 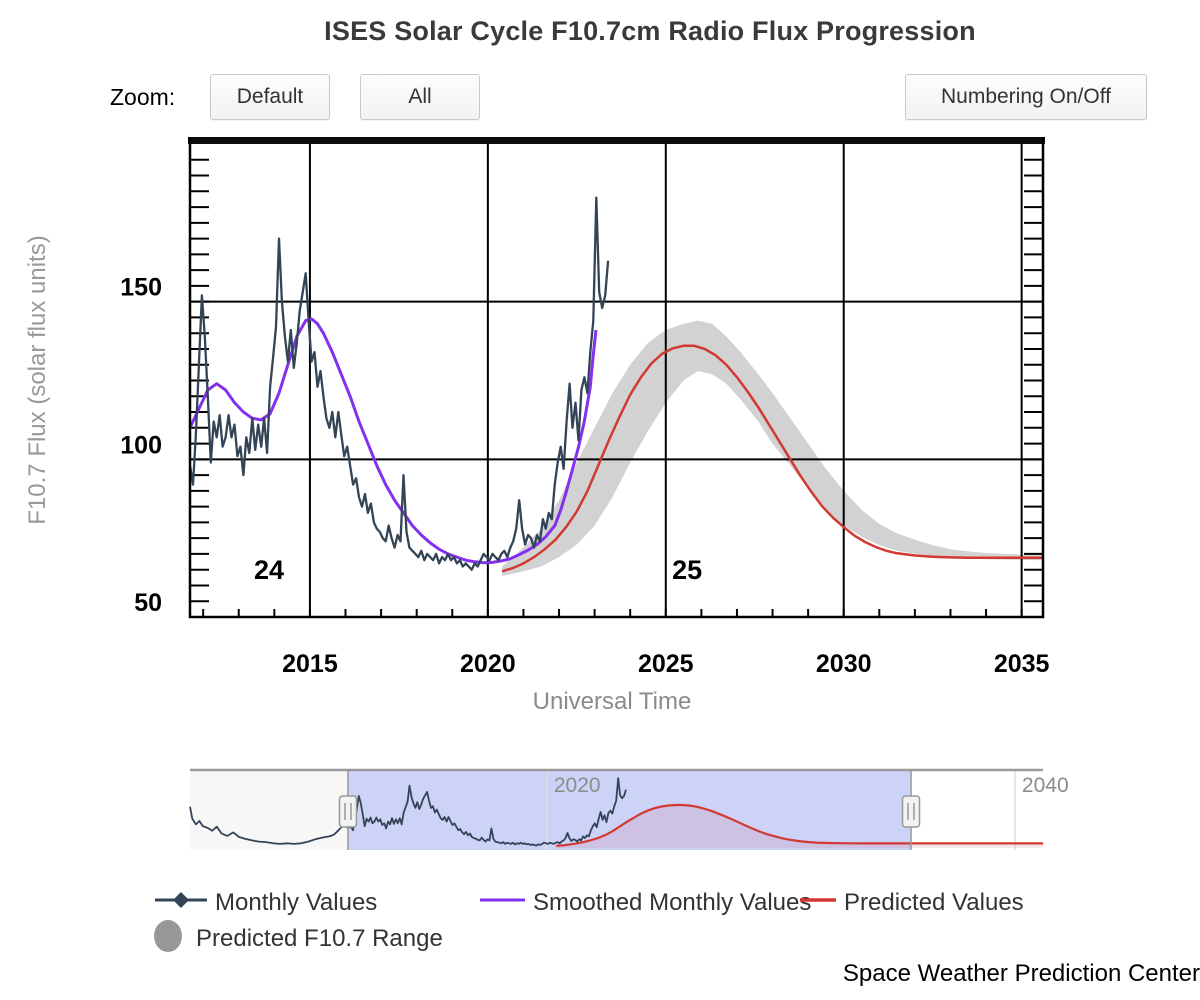 I want to click on smoothed-values-marker-icon, so click(x=502, y=903).